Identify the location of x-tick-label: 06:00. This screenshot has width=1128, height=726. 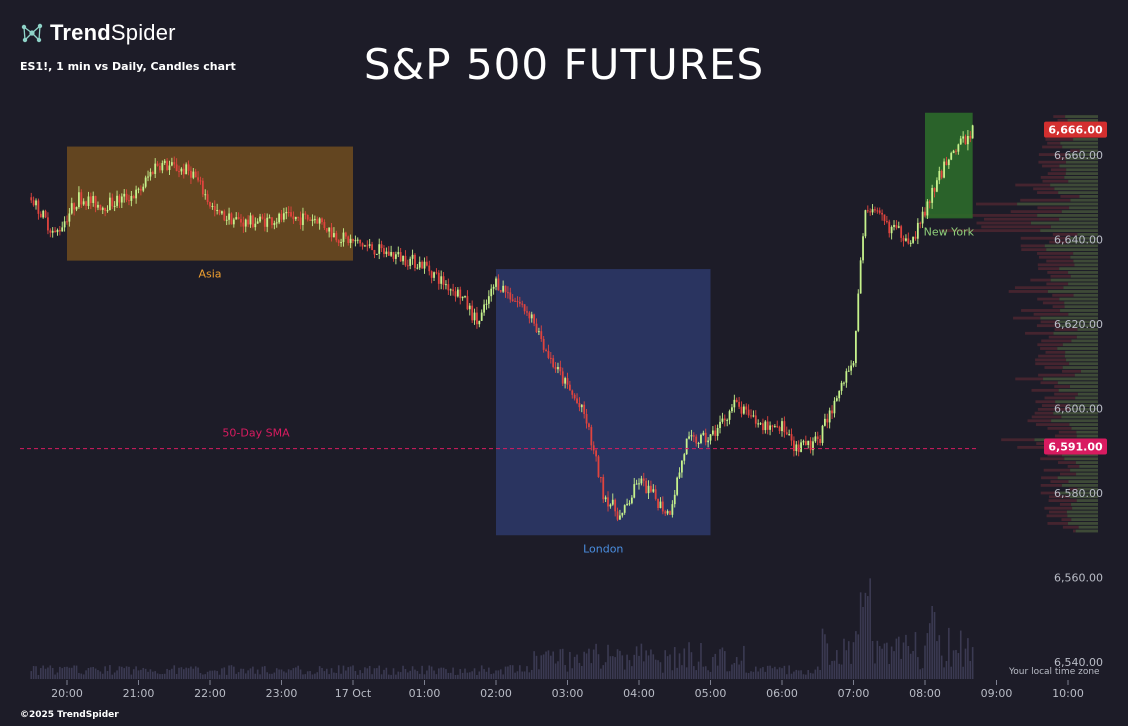
(782, 693).